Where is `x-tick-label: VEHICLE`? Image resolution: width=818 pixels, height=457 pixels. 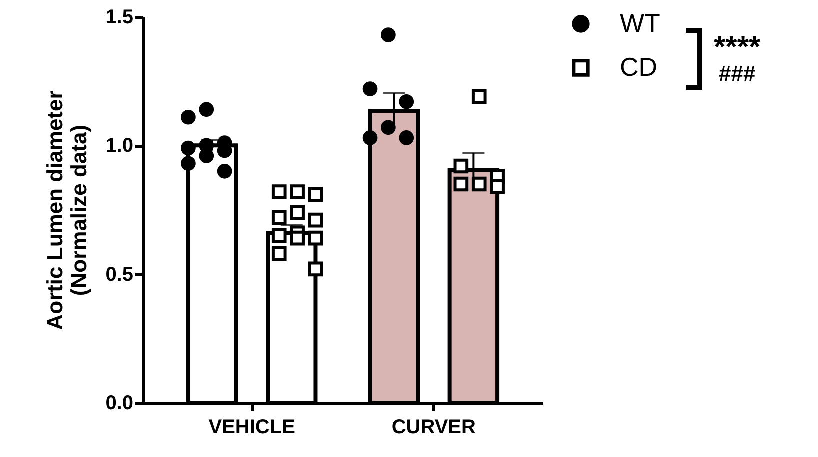 x-tick-label: VEHICLE is located at coordinates (252, 427).